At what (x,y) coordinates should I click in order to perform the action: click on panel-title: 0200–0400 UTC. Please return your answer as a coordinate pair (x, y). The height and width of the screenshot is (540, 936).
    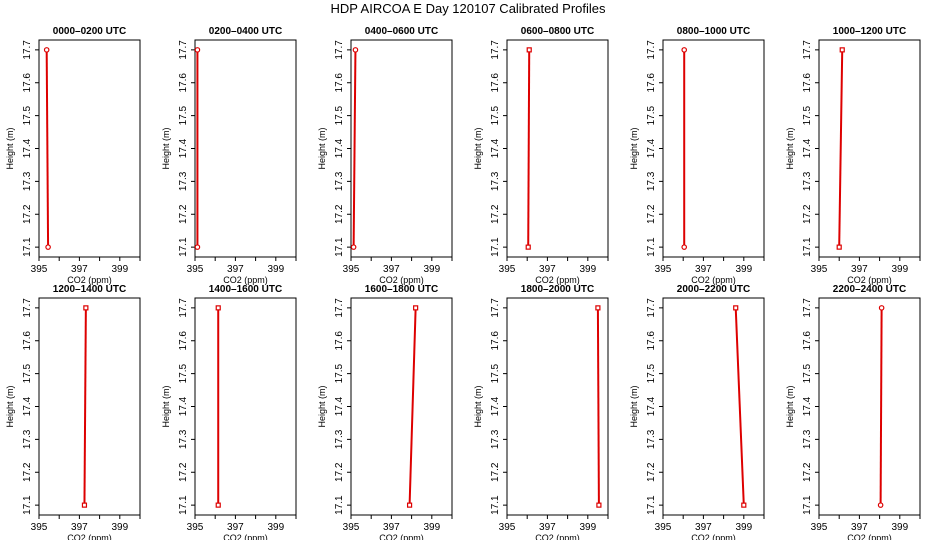
    Looking at the image, I should click on (245, 31).